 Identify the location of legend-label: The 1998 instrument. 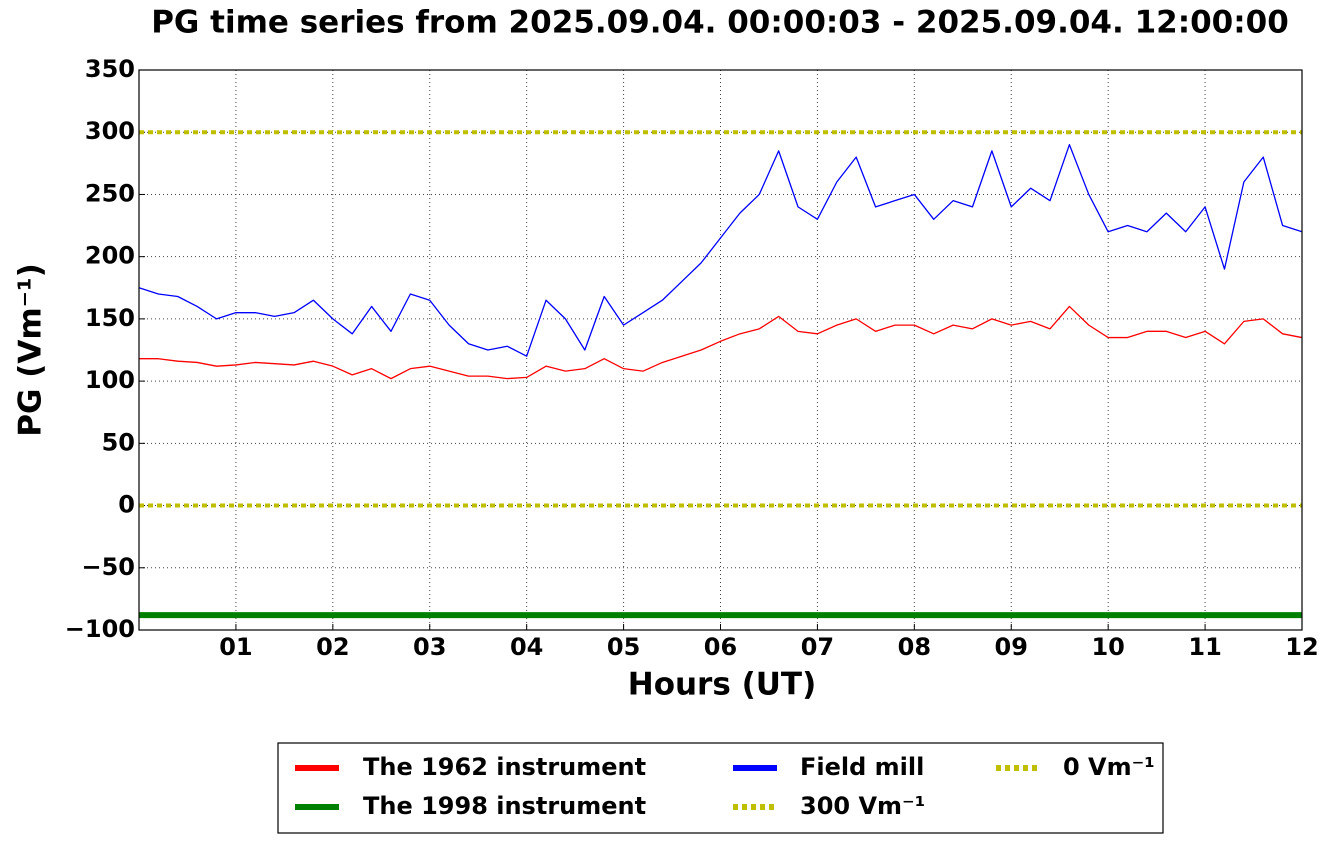
(504, 806).